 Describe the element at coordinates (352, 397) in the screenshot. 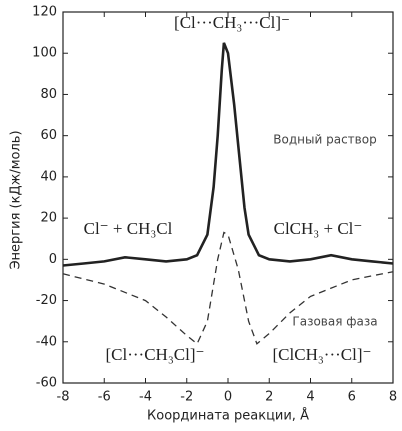

I see `x-tick-label: 6` at that location.